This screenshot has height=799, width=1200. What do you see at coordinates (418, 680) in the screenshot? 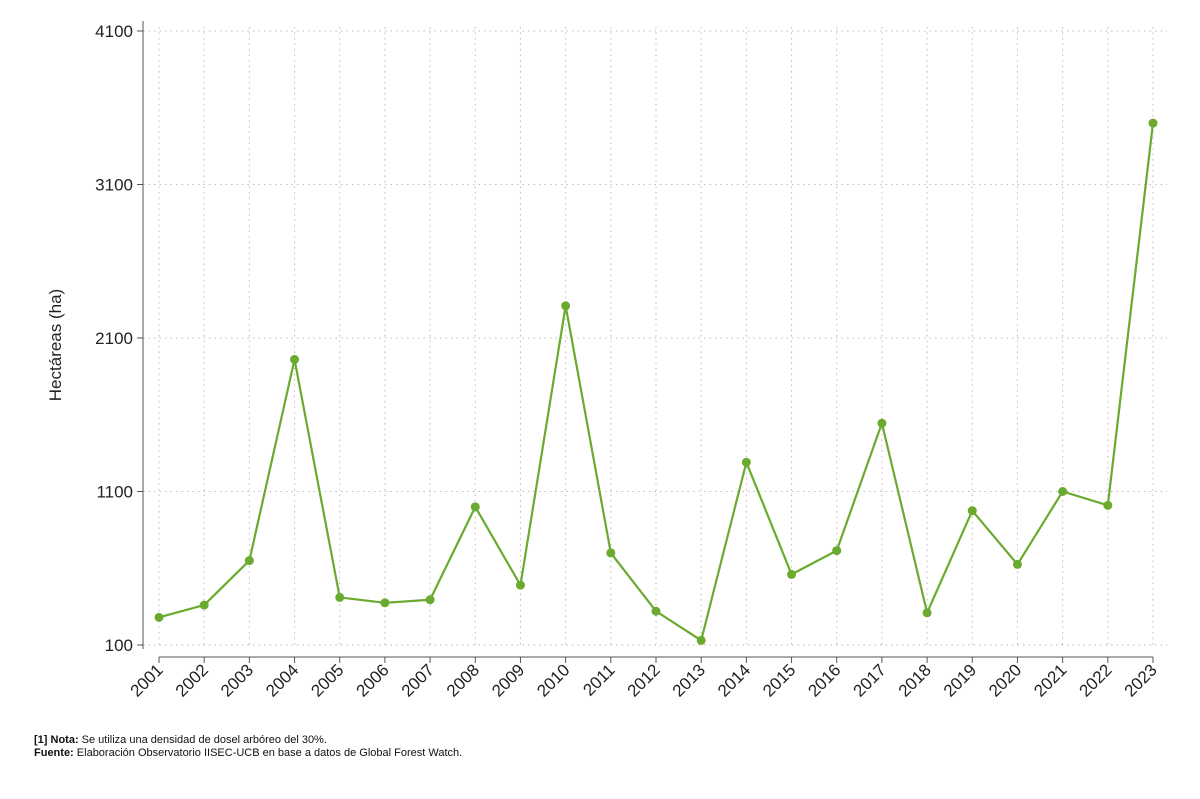
I see `x-tick-label: 2007` at bounding box center [418, 680].